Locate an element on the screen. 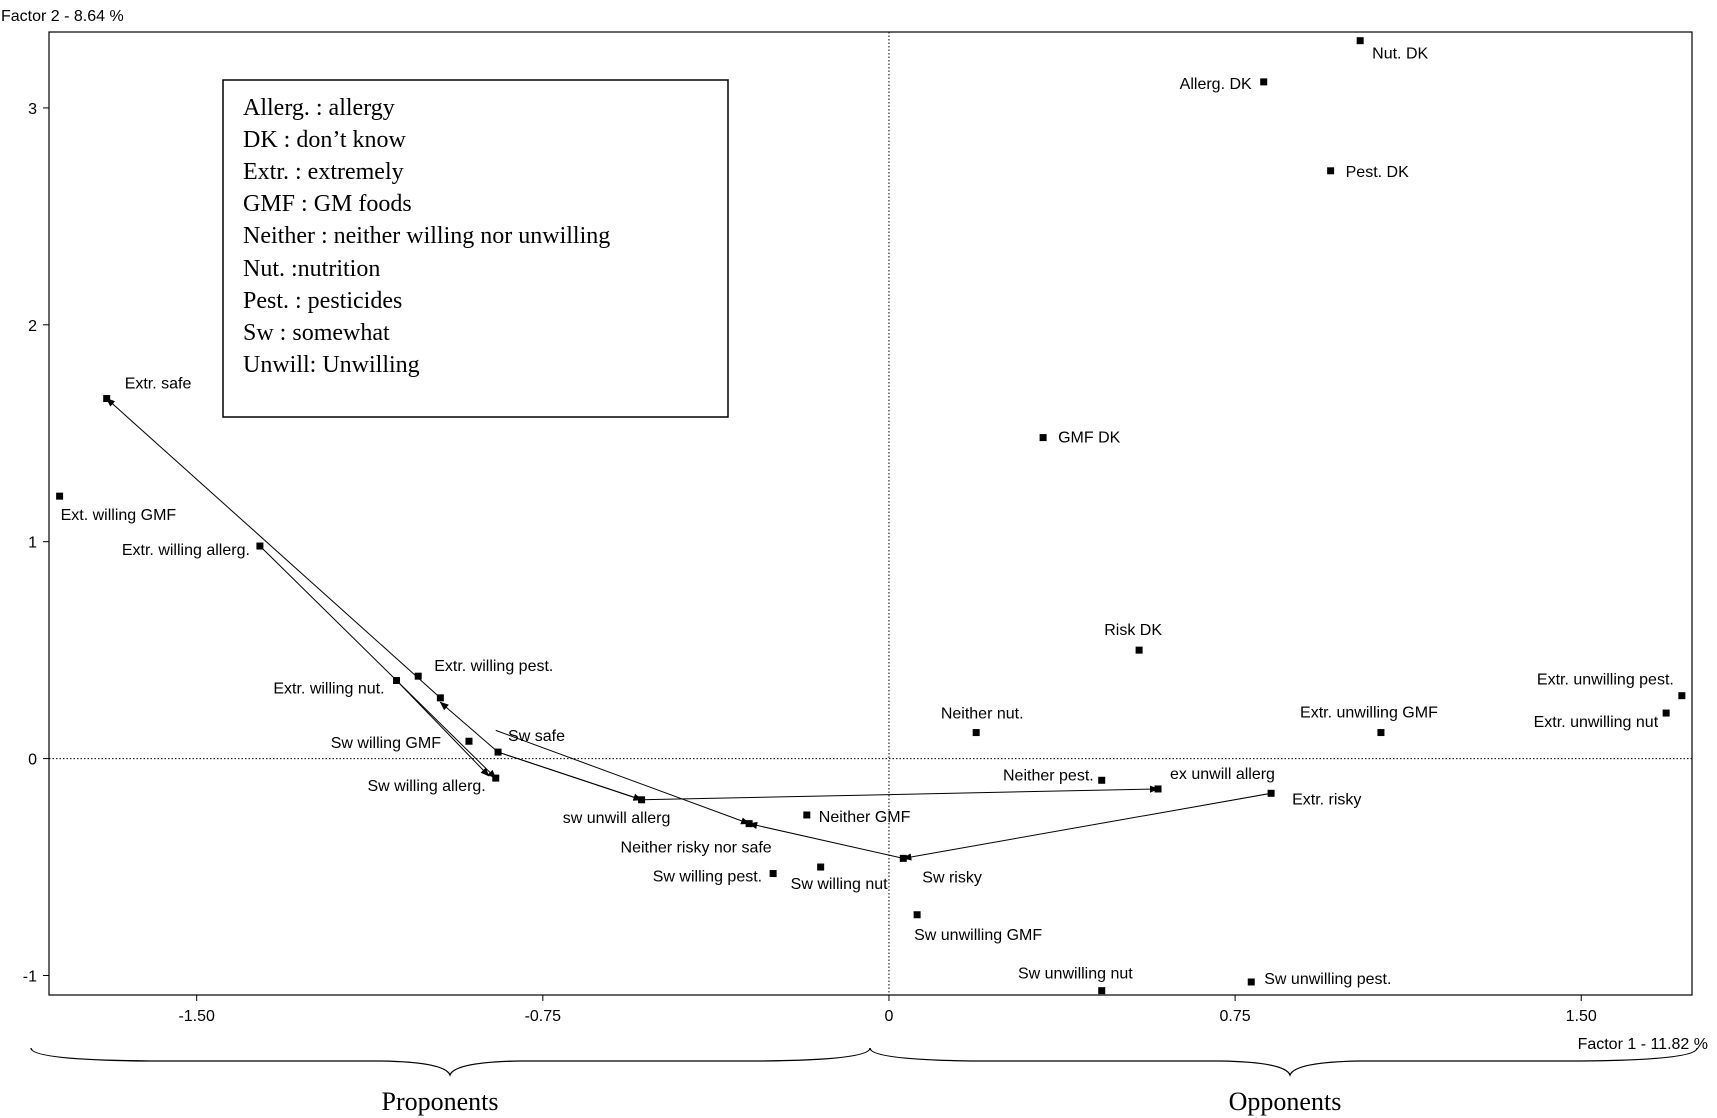 The width and height of the screenshot is (1717, 1118). point-label: ex unwill allerg is located at coordinates (1222, 774).